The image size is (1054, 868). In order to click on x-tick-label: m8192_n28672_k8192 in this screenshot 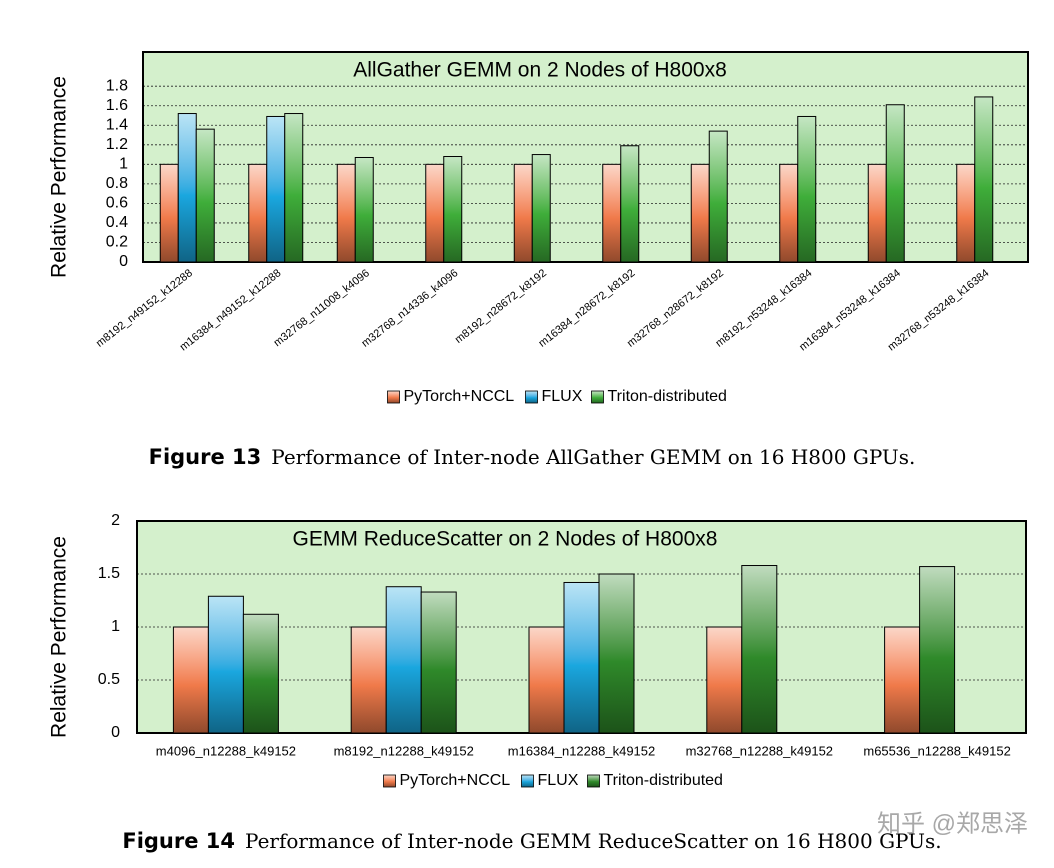, I will do `click(501, 306)`.